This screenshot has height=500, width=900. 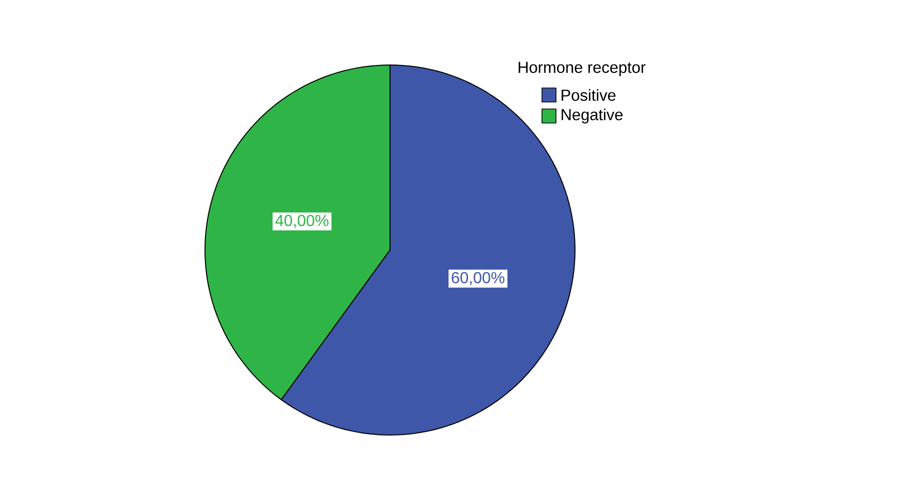 What do you see at coordinates (478, 279) in the screenshot?
I see `data-label: 60,00%` at bounding box center [478, 279].